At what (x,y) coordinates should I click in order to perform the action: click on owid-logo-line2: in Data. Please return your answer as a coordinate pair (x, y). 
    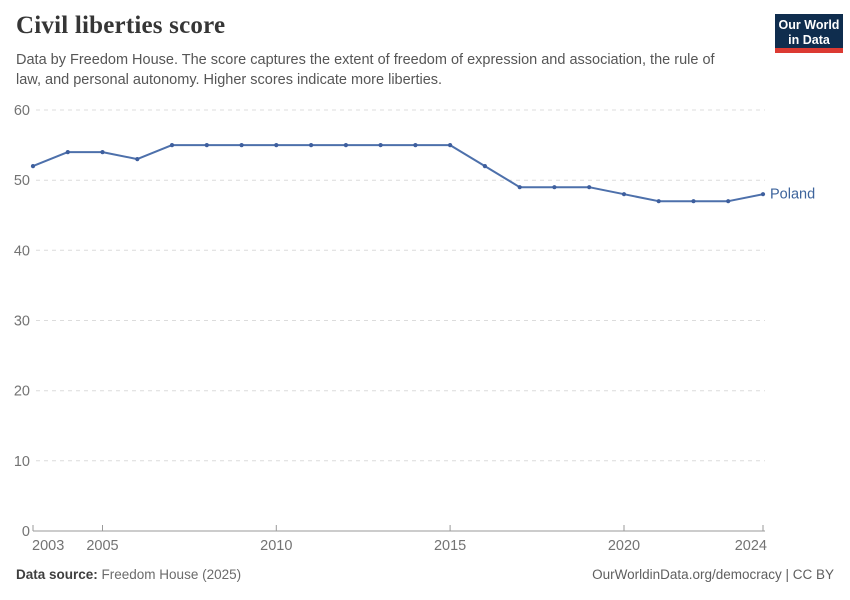
    Looking at the image, I should click on (809, 40).